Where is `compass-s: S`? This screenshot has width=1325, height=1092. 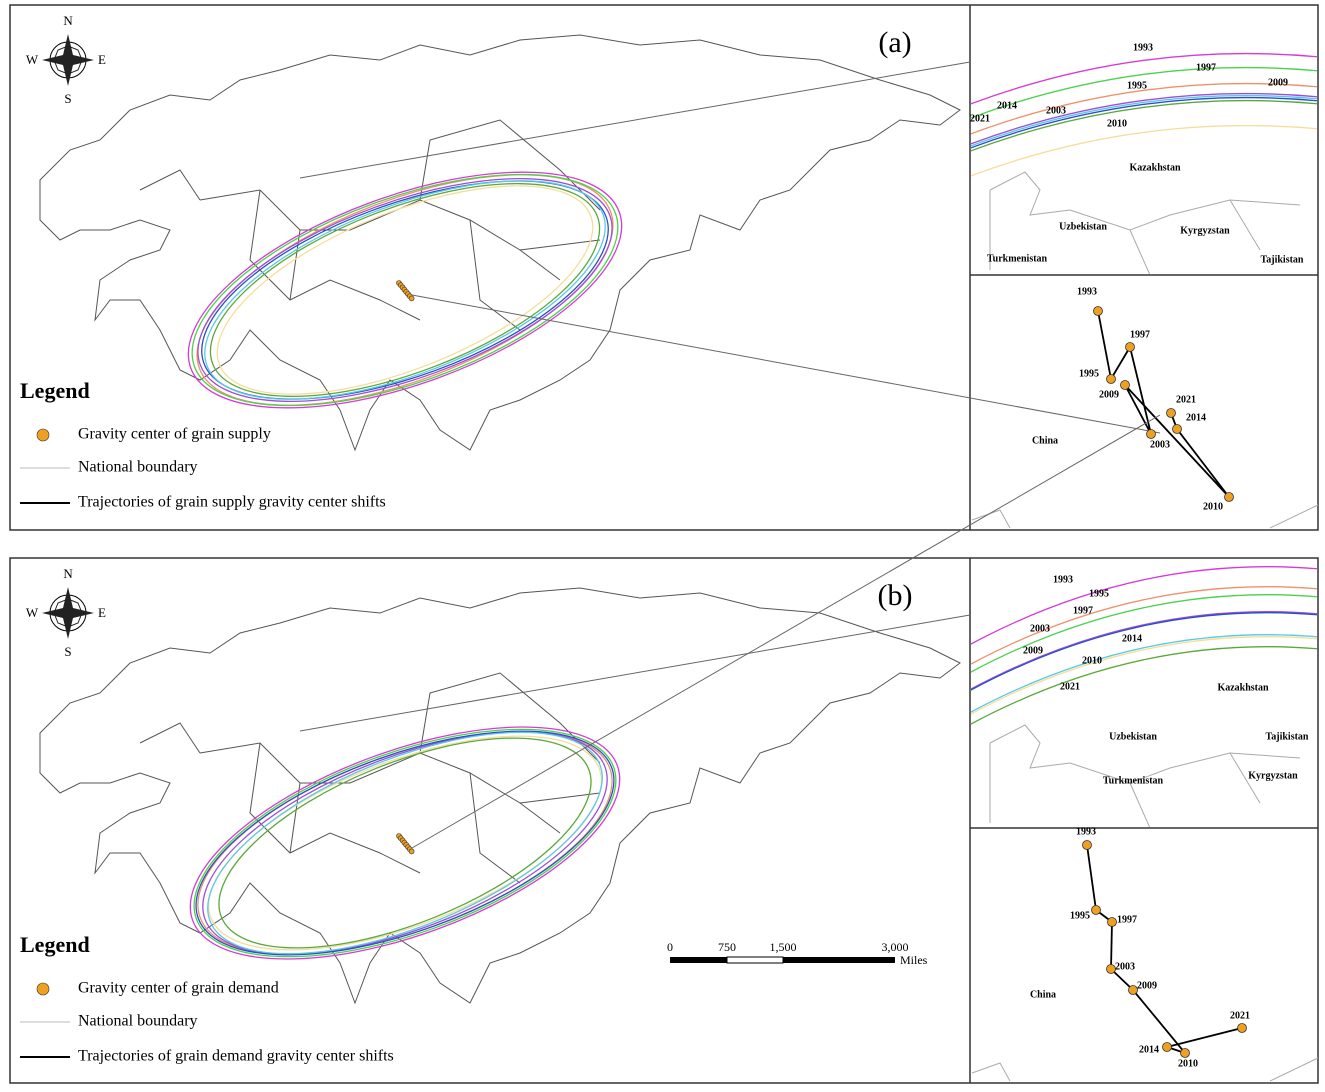 compass-s: S is located at coordinates (67, 651).